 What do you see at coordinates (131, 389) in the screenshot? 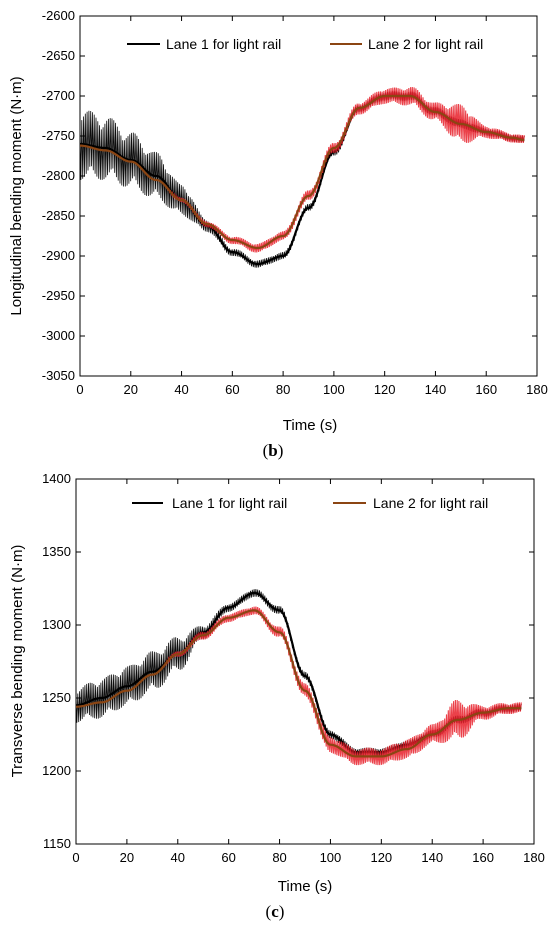
I see `x-tick-label-b: 20` at bounding box center [131, 389].